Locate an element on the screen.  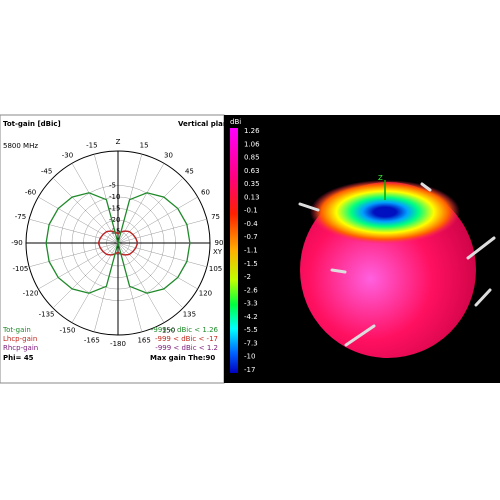
r-tick-label: -20 is located at coordinates (114, 220).